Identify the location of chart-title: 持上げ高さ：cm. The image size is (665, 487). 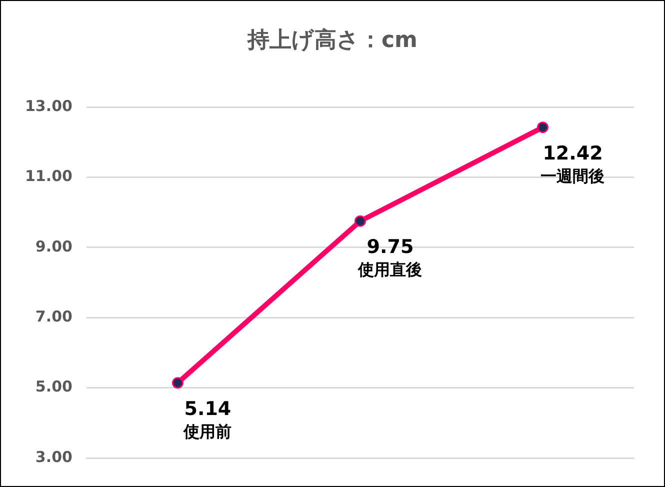
(332, 40).